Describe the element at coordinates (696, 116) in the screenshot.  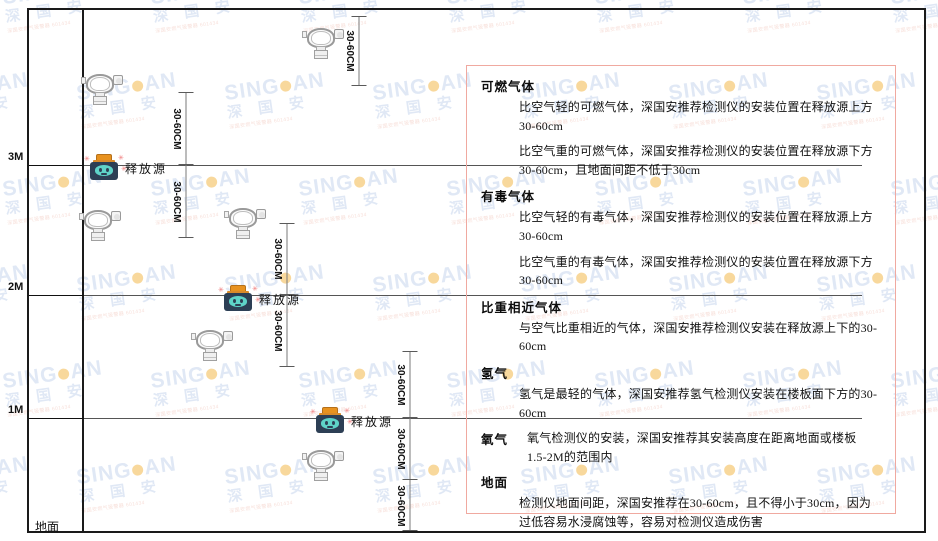
I see `guideline-paragraph: 比空气轻的可燃气体，深国安推荐检测仪的安装位置在释放源上方30-60cm` at that location.